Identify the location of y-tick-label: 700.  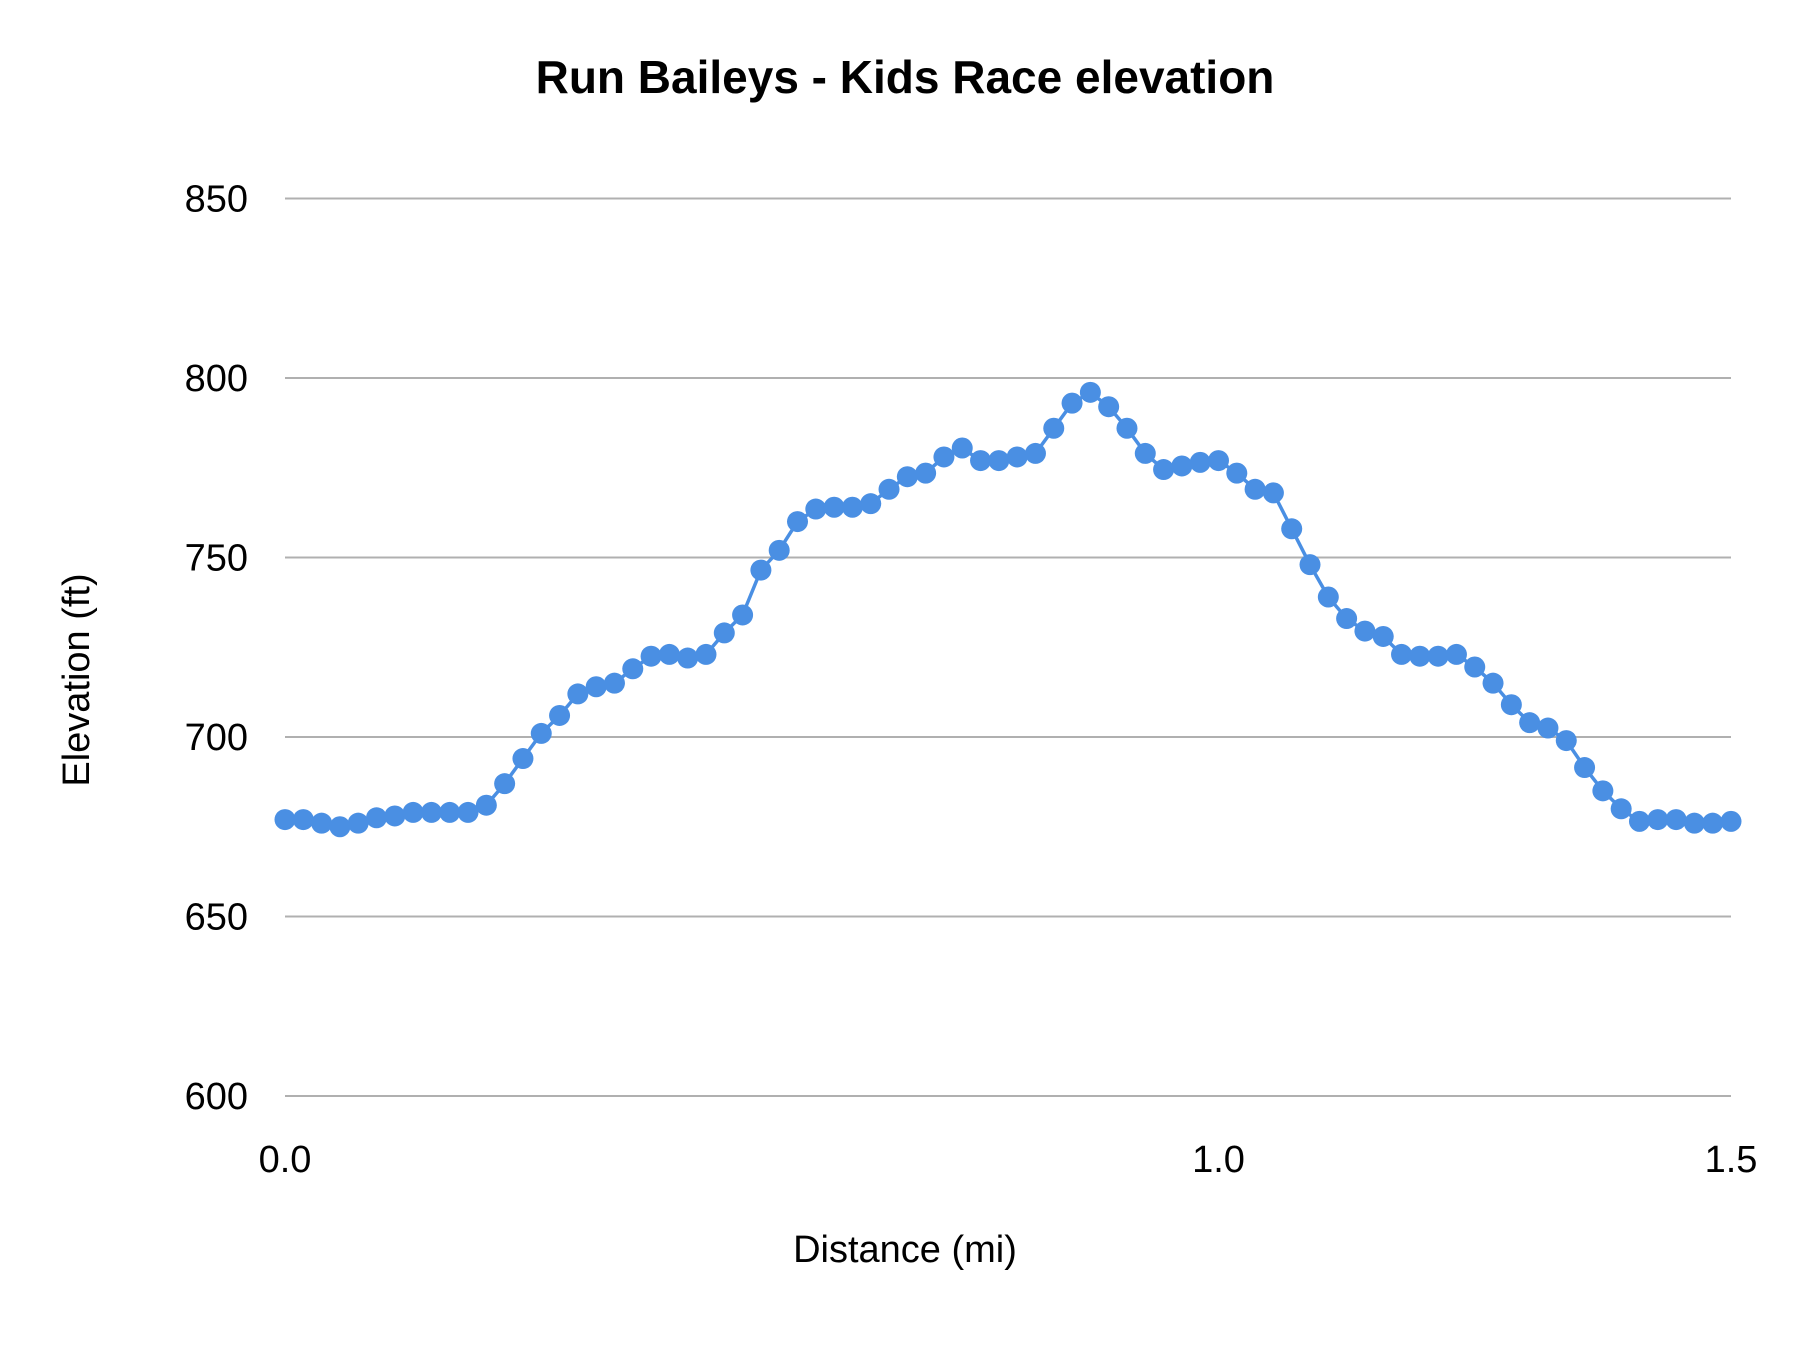
(216, 738).